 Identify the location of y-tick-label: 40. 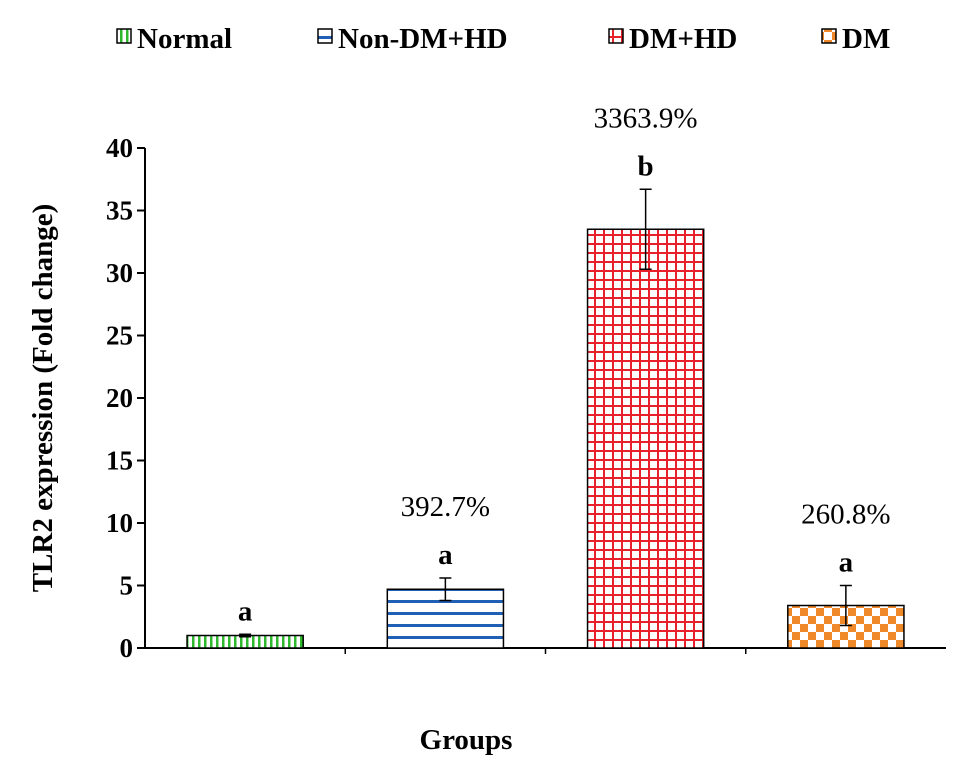
(119, 148).